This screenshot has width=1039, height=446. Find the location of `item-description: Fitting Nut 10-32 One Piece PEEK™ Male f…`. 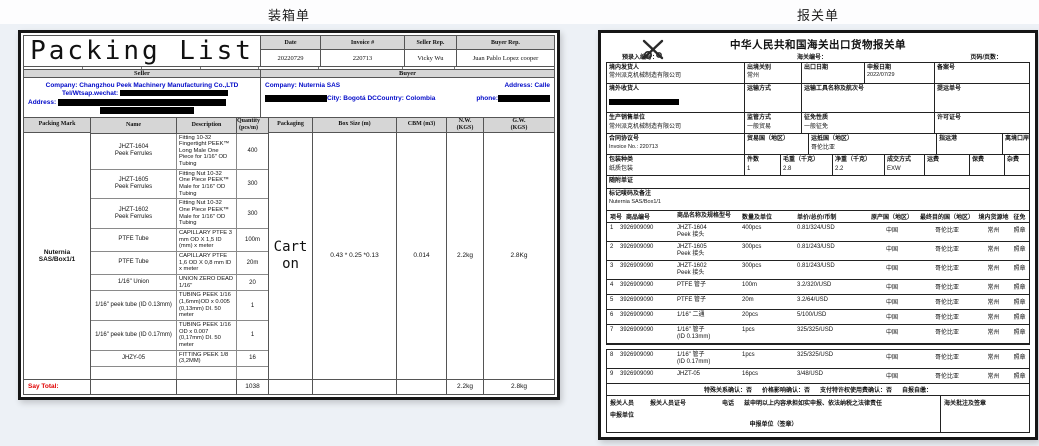

item-description: Fitting Nut 10-32 One Piece PEEK™ Male f… is located at coordinates (207, 184).